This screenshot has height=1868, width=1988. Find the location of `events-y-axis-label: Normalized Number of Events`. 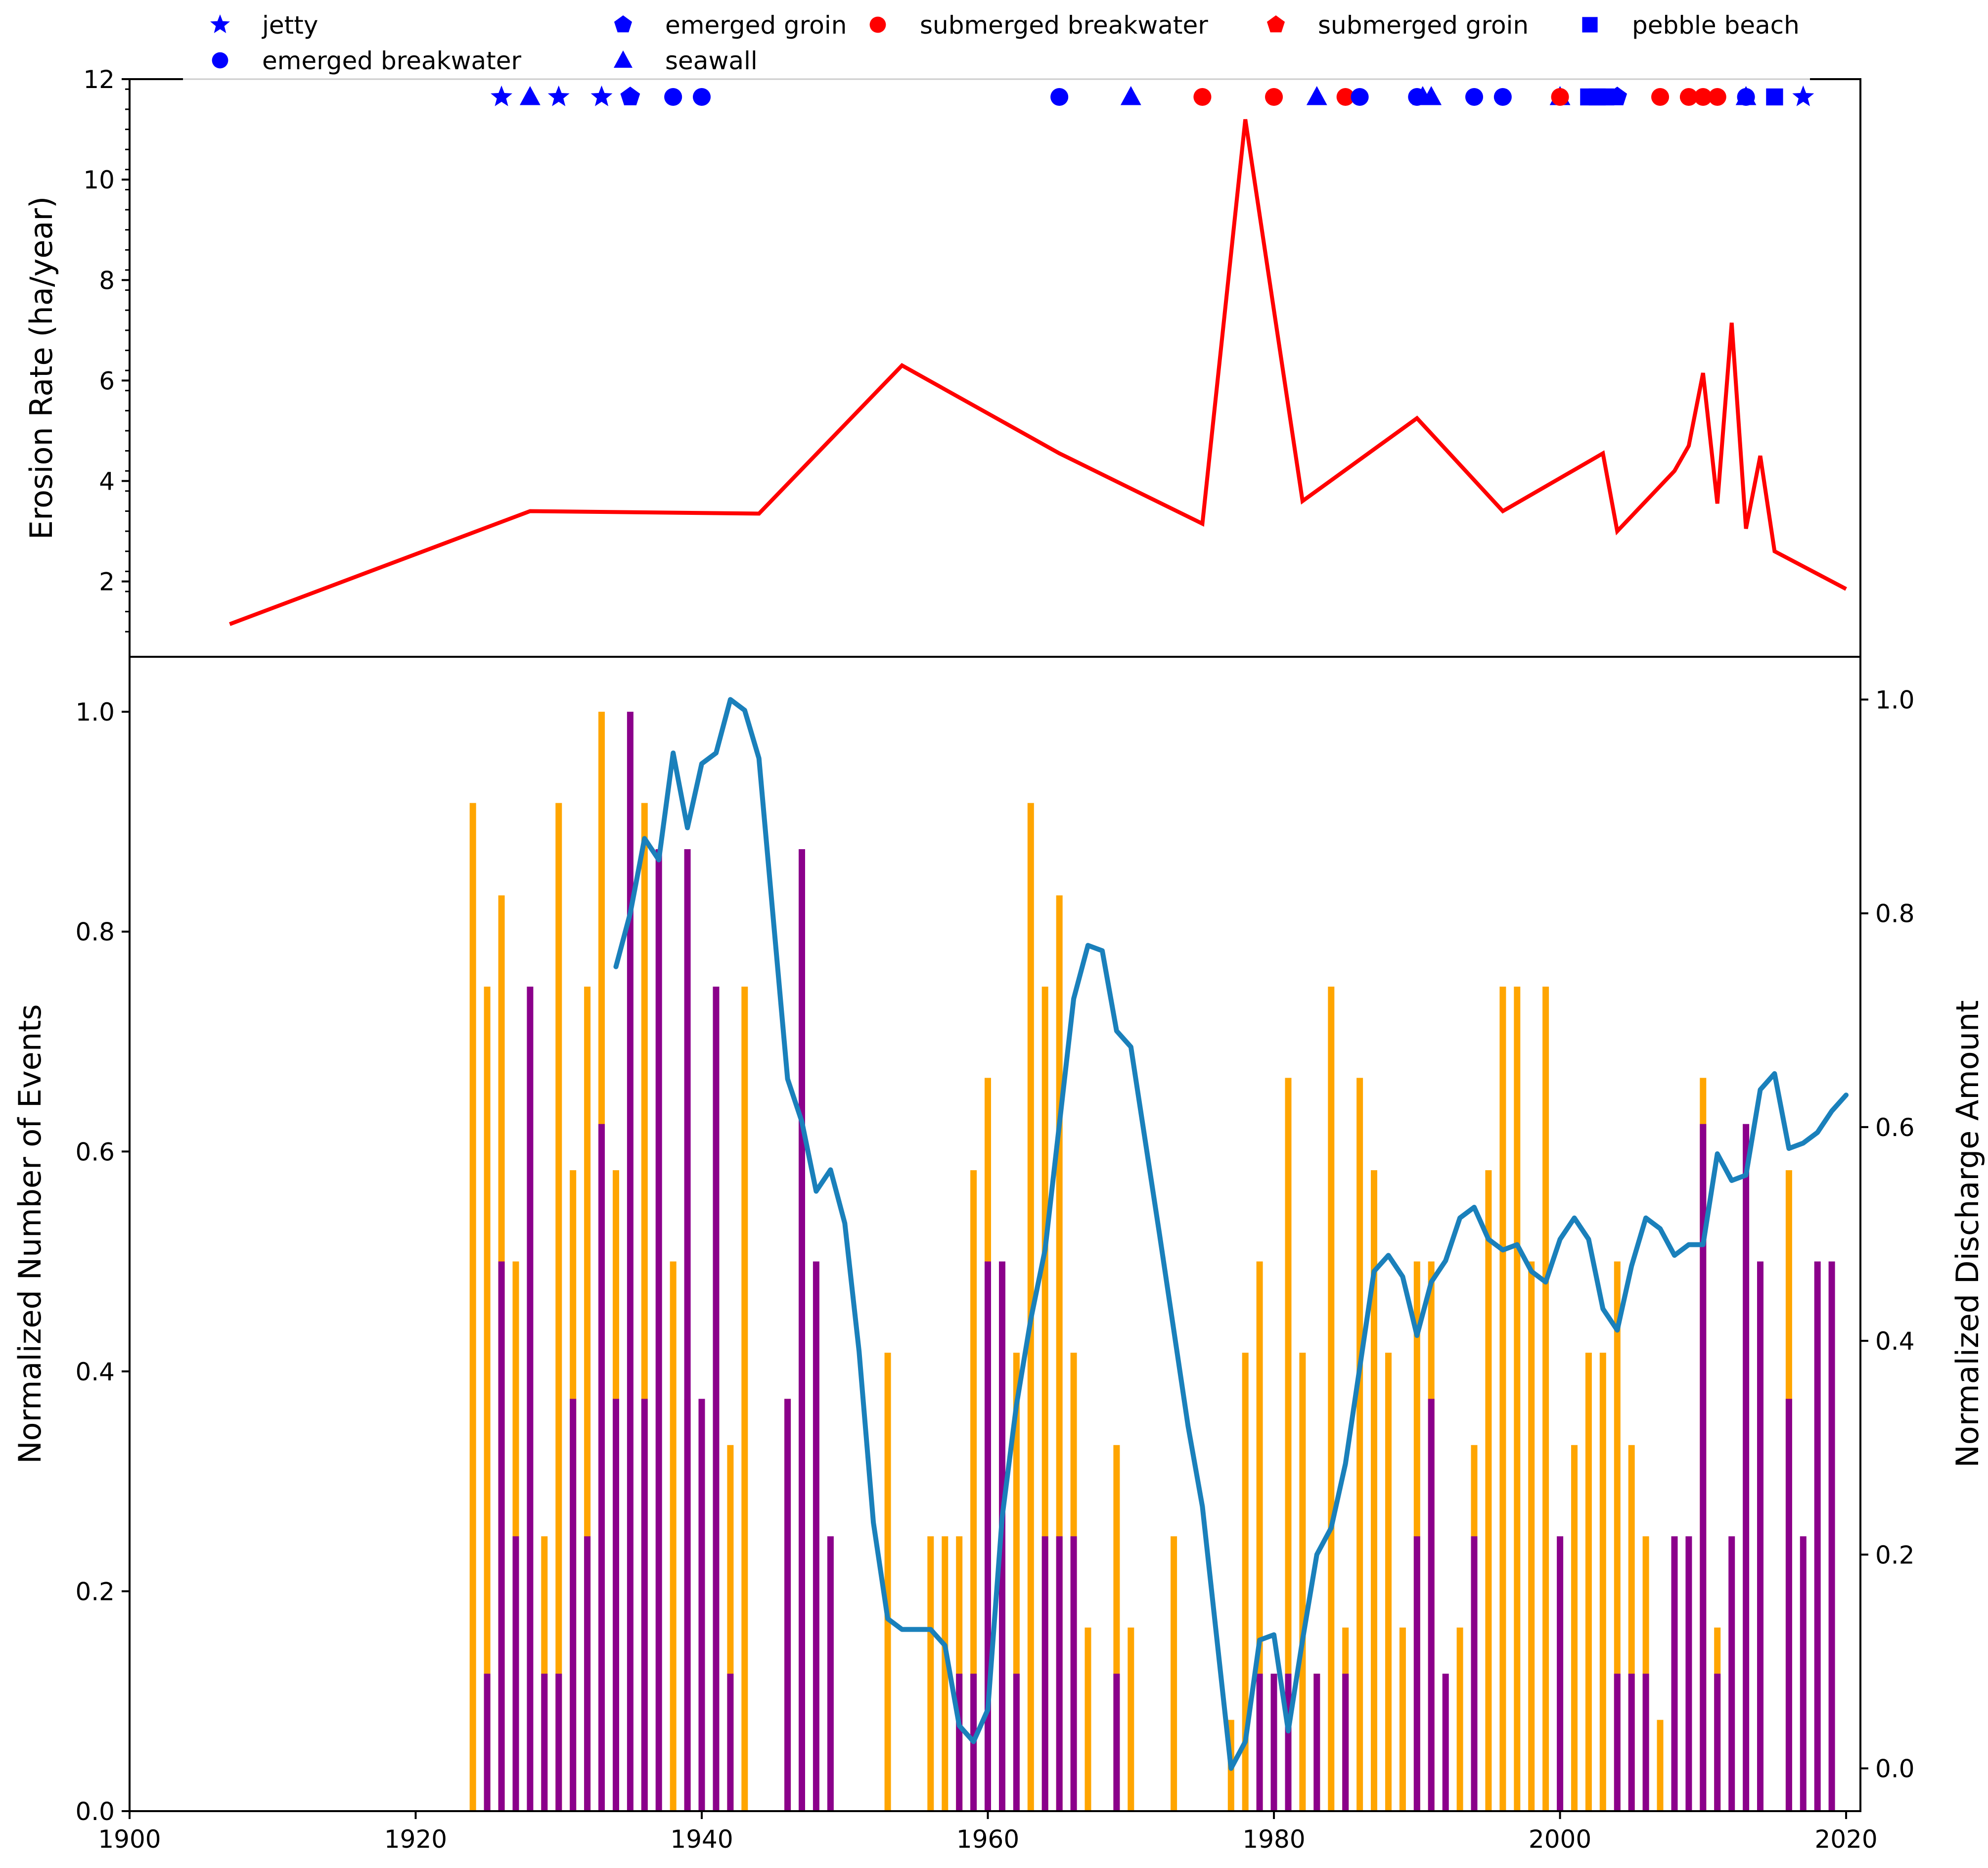

events-y-axis-label: Normalized Number of Events is located at coordinates (30, 1233).